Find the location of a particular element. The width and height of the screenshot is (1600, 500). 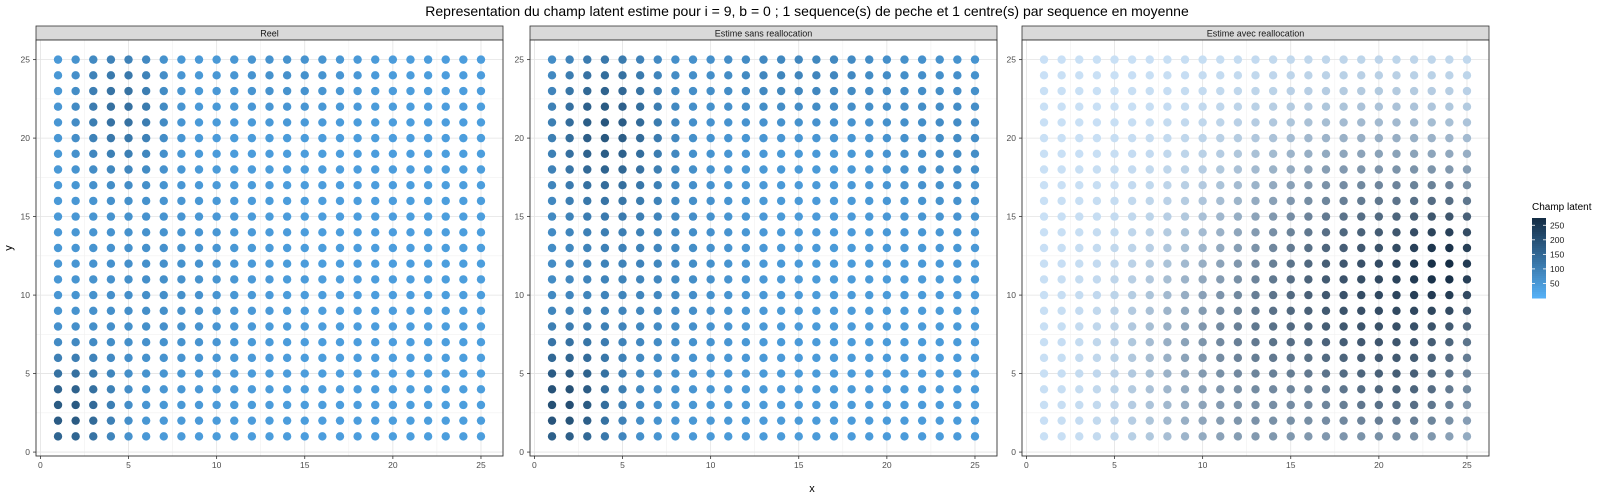

y-tick-label: 5 is located at coordinates (1013, 374).